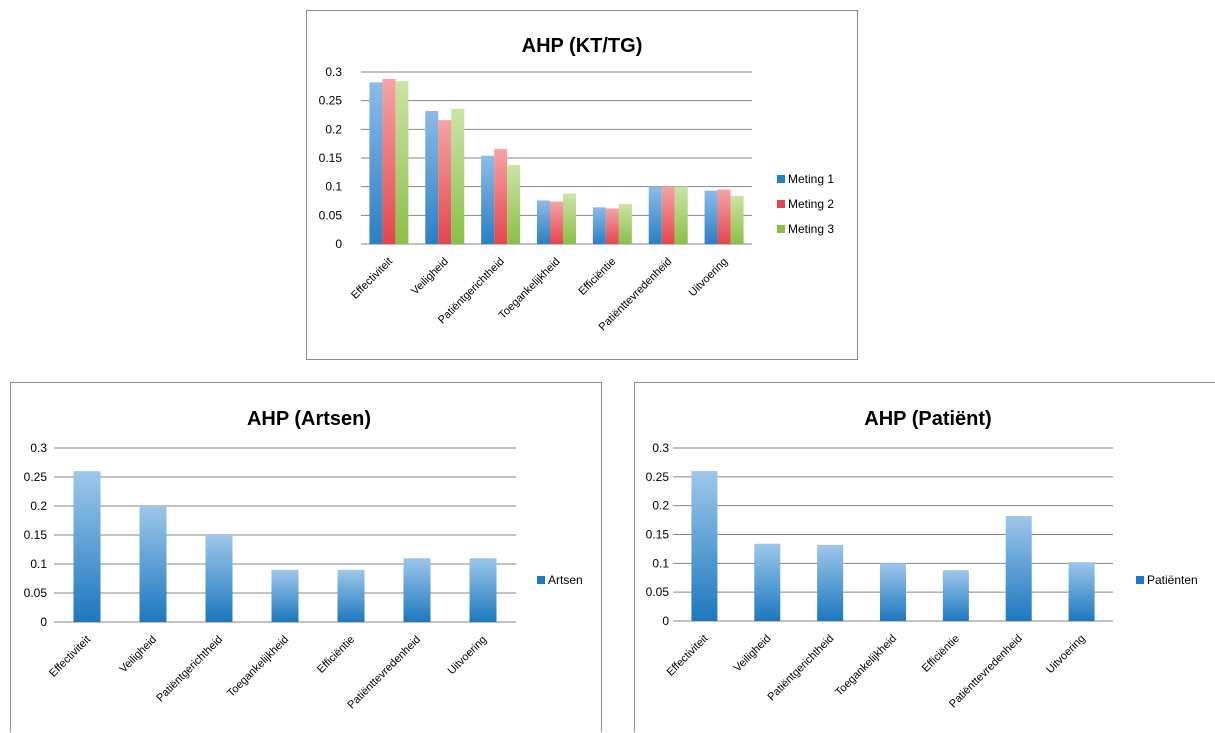 The height and width of the screenshot is (733, 1215). I want to click on x-category-label: Patiënttevredenheid, so click(384, 673).